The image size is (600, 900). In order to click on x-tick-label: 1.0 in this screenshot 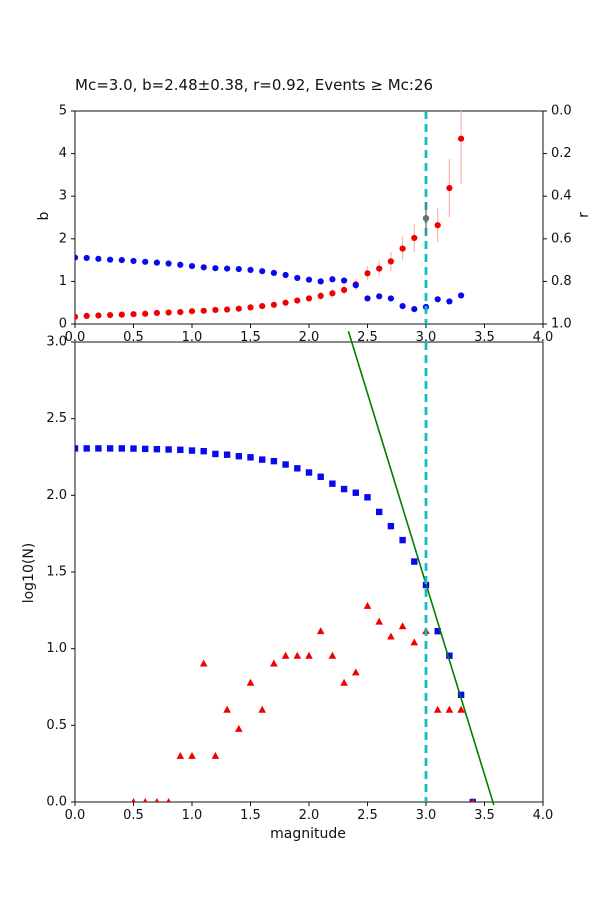, I will do `click(192, 337)`.